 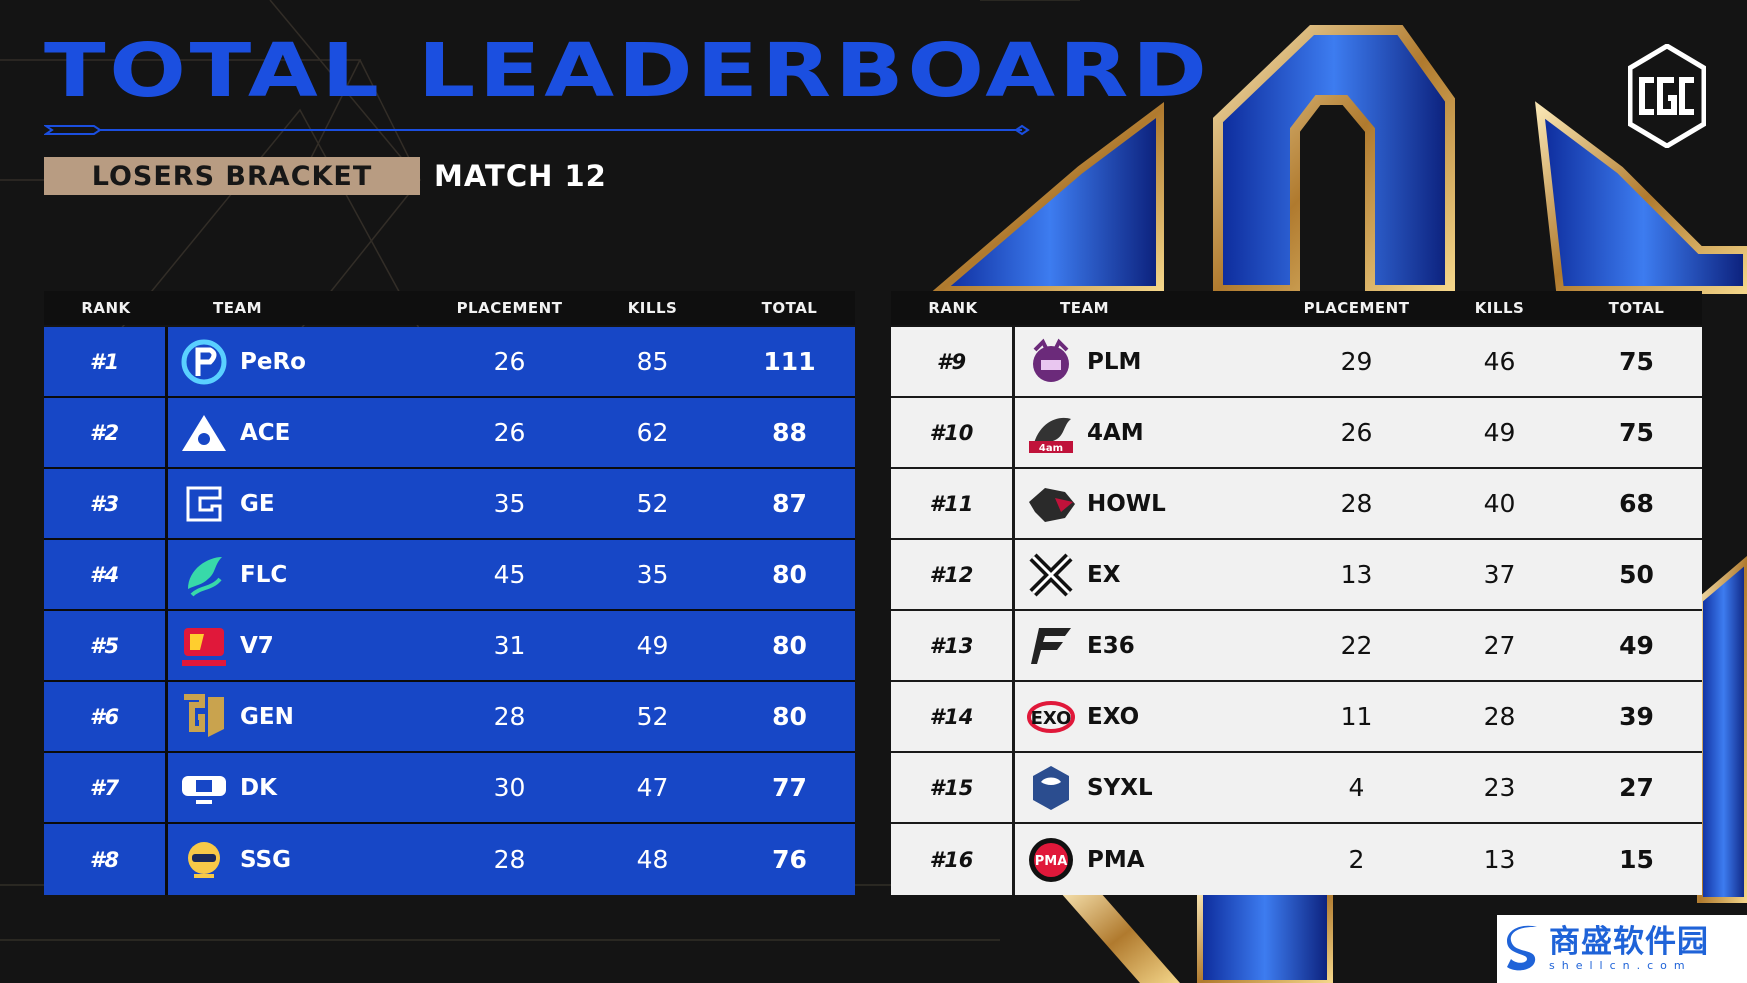 I want to click on table-row: #1 PeRo 26 85 111, so click(x=449, y=362).